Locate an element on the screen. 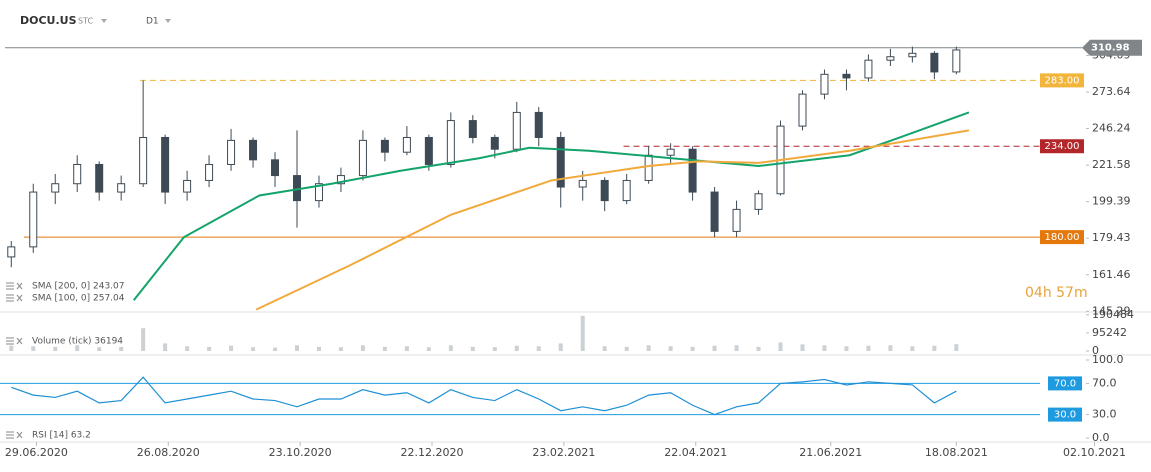 The height and width of the screenshot is (472, 1151). x-tick-label: 26.08.2020 is located at coordinates (168, 452).